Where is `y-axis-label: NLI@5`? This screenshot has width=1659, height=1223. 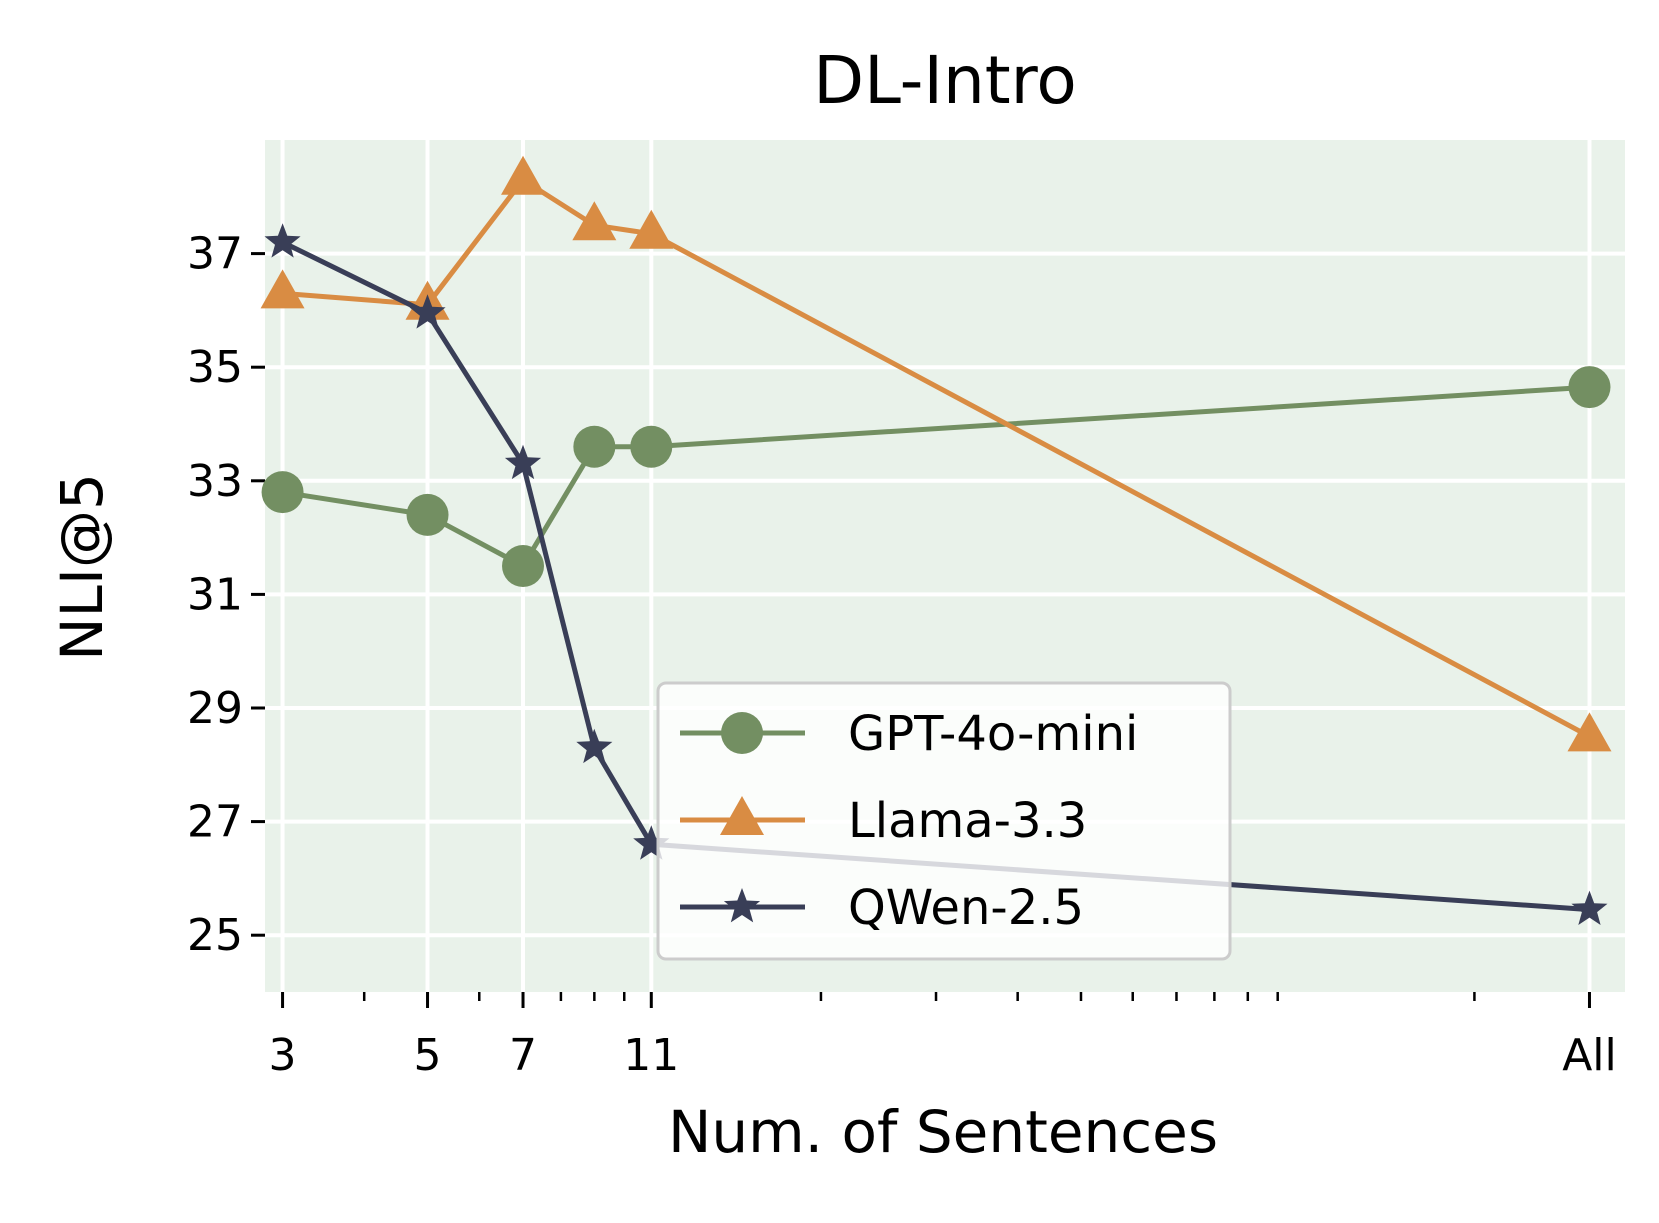 y-axis-label: NLI@5 is located at coordinates (82, 567).